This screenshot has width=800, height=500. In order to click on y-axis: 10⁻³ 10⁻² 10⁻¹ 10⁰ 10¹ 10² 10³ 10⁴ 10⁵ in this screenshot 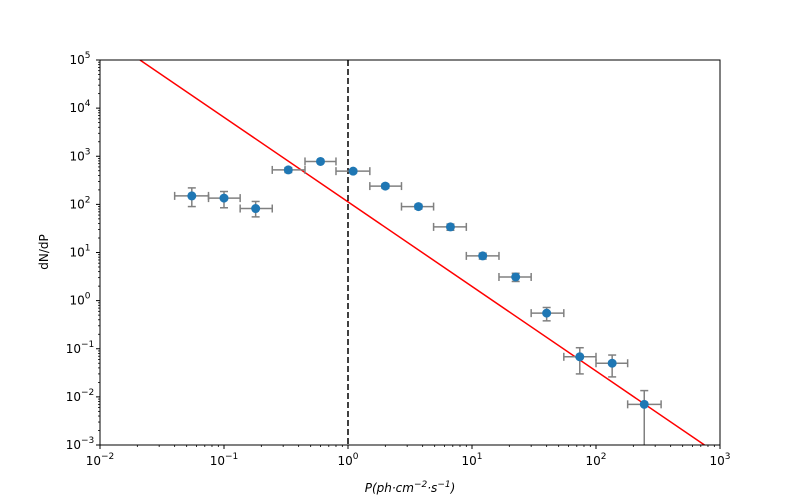, I will do `click(83, 251)`.